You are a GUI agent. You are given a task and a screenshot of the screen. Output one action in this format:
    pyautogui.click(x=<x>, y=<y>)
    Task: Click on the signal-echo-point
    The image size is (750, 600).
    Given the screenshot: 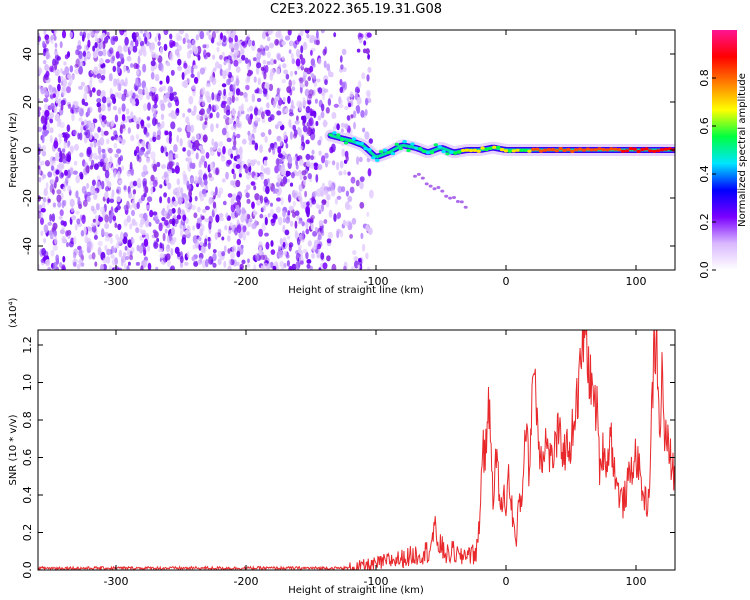 What is the action you would take?
    pyautogui.click(x=426, y=184)
    